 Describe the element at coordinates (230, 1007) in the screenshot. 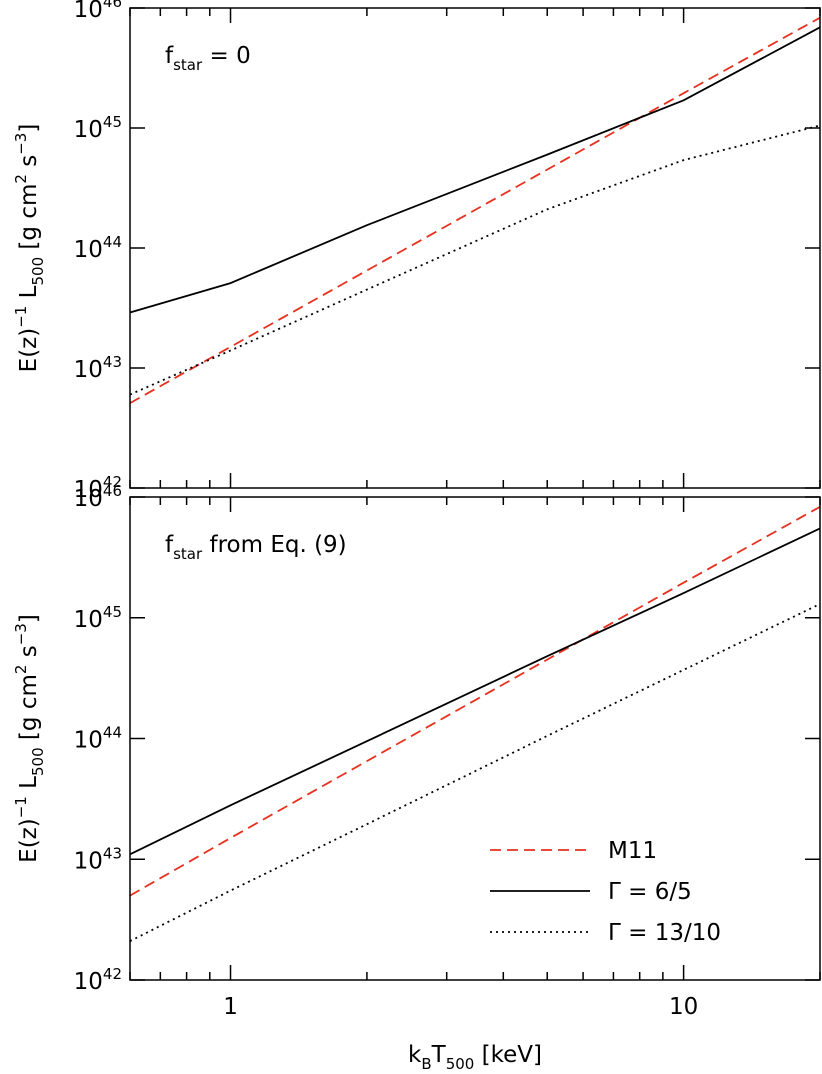

I see `x-tick-label: 1` at that location.